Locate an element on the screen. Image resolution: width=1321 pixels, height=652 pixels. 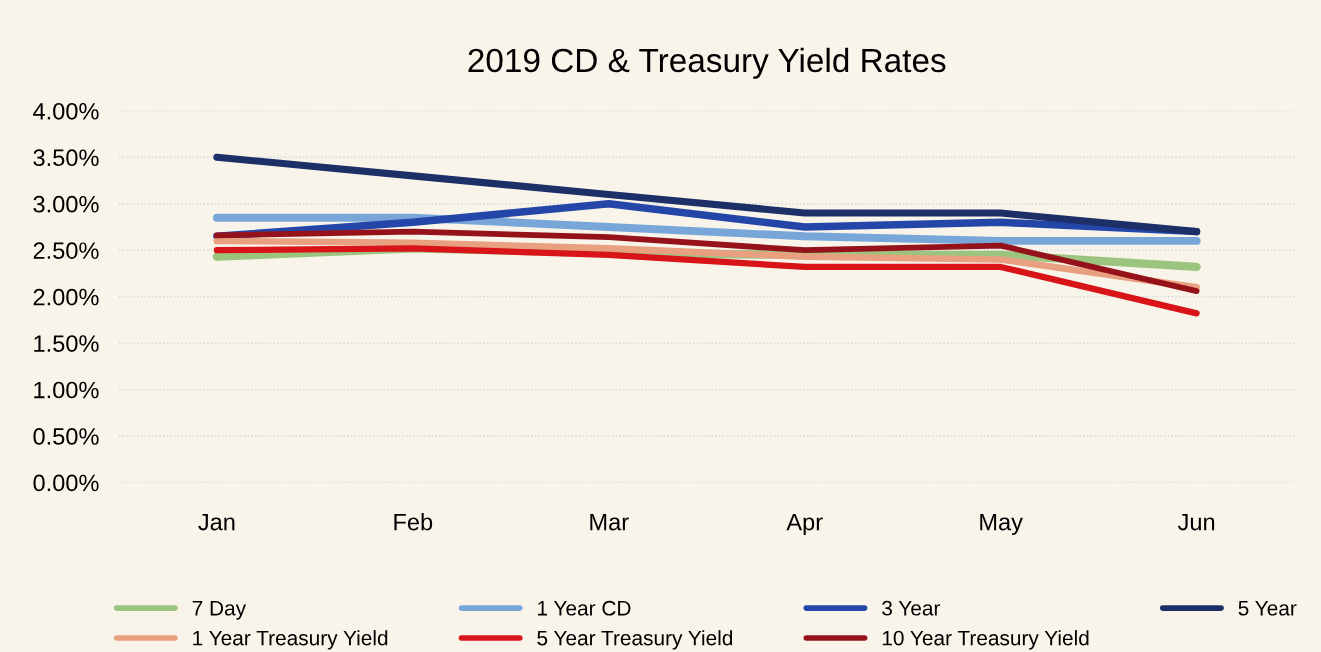
y-tick-label: 1.50% is located at coordinates (66, 343).